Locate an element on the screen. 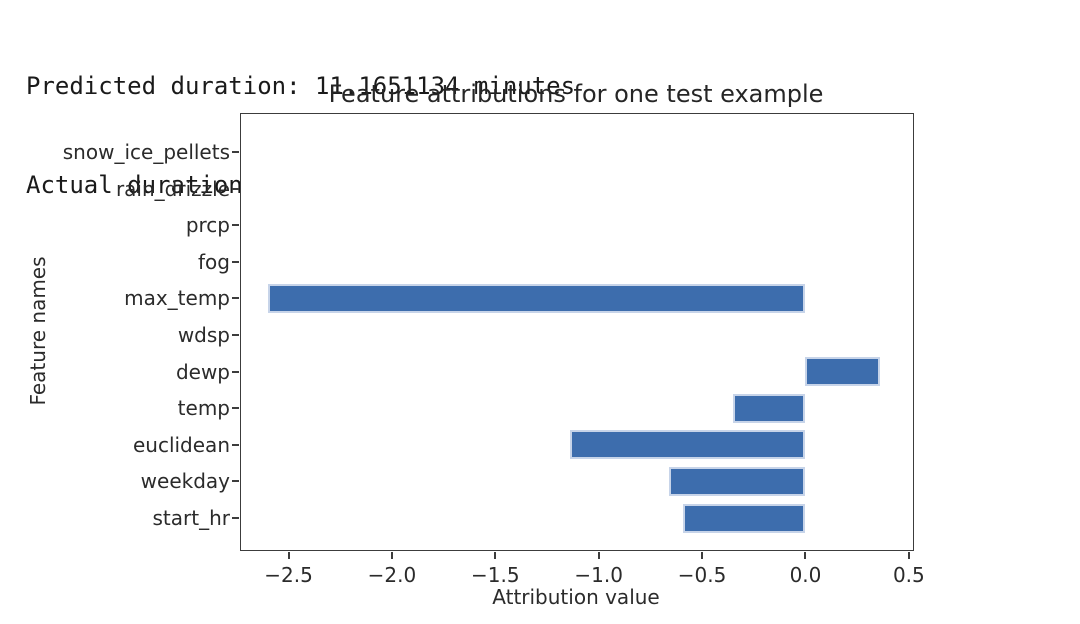 The width and height of the screenshot is (1080, 624). x-tick-mark-−1.5 is located at coordinates (495, 555).